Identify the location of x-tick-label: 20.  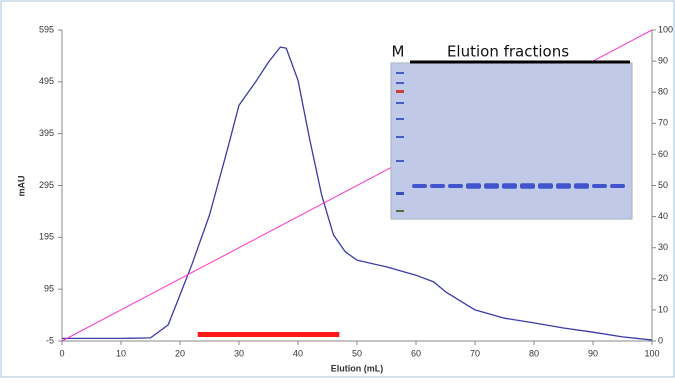
(180, 353).